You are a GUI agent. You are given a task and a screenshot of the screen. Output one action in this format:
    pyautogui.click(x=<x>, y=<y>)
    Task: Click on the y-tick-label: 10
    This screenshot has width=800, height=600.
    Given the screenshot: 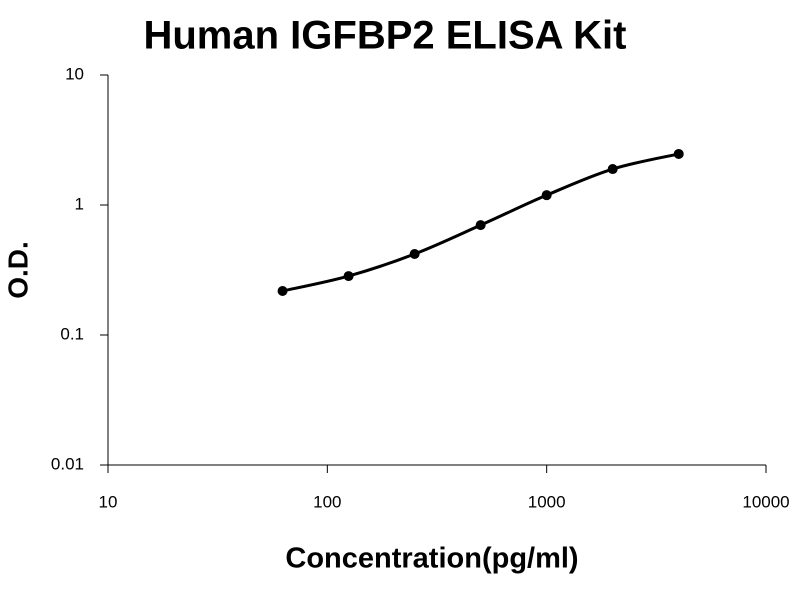 What is the action you would take?
    pyautogui.click(x=74, y=73)
    